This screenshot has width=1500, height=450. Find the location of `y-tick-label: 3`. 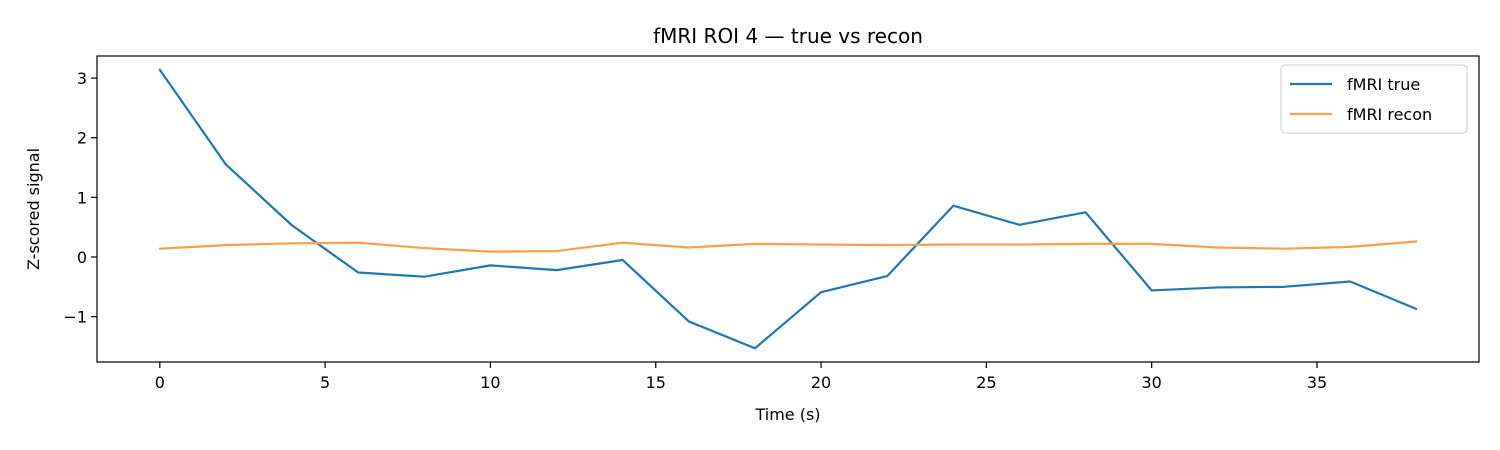

y-tick-label: 3 is located at coordinates (82, 78).